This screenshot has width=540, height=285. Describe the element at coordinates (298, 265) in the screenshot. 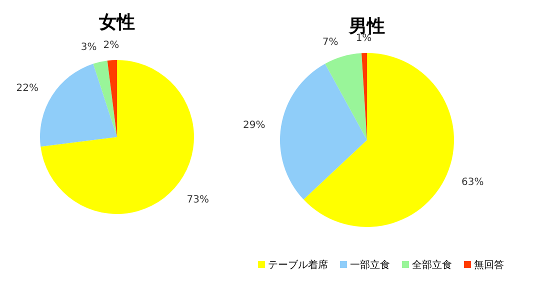

I see `legend-label: テーブル着席` at that location.